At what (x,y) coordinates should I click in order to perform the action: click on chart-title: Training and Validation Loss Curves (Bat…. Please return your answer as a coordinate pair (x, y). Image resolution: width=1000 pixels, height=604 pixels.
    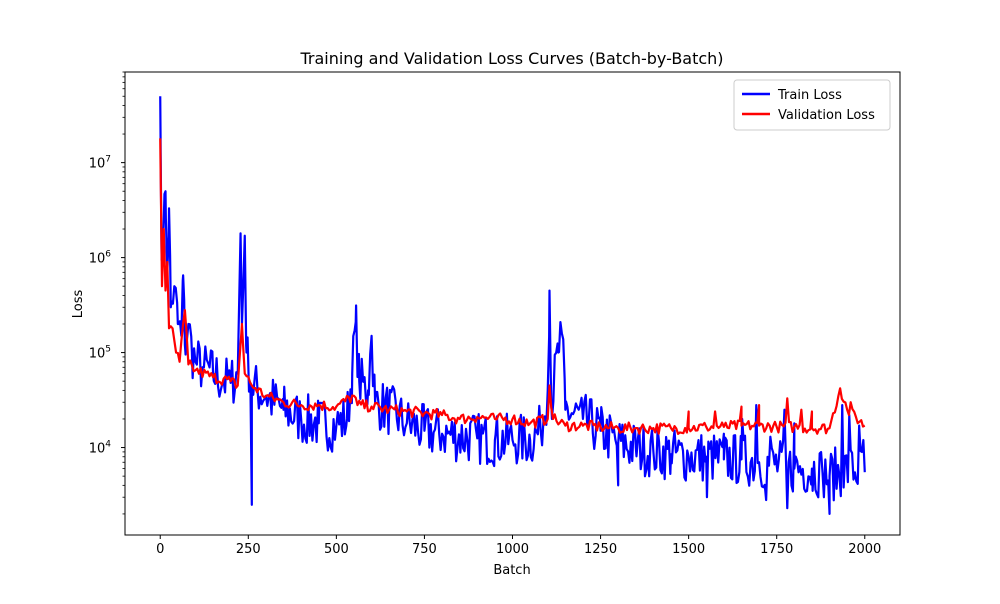
    Looking at the image, I should click on (511, 58).